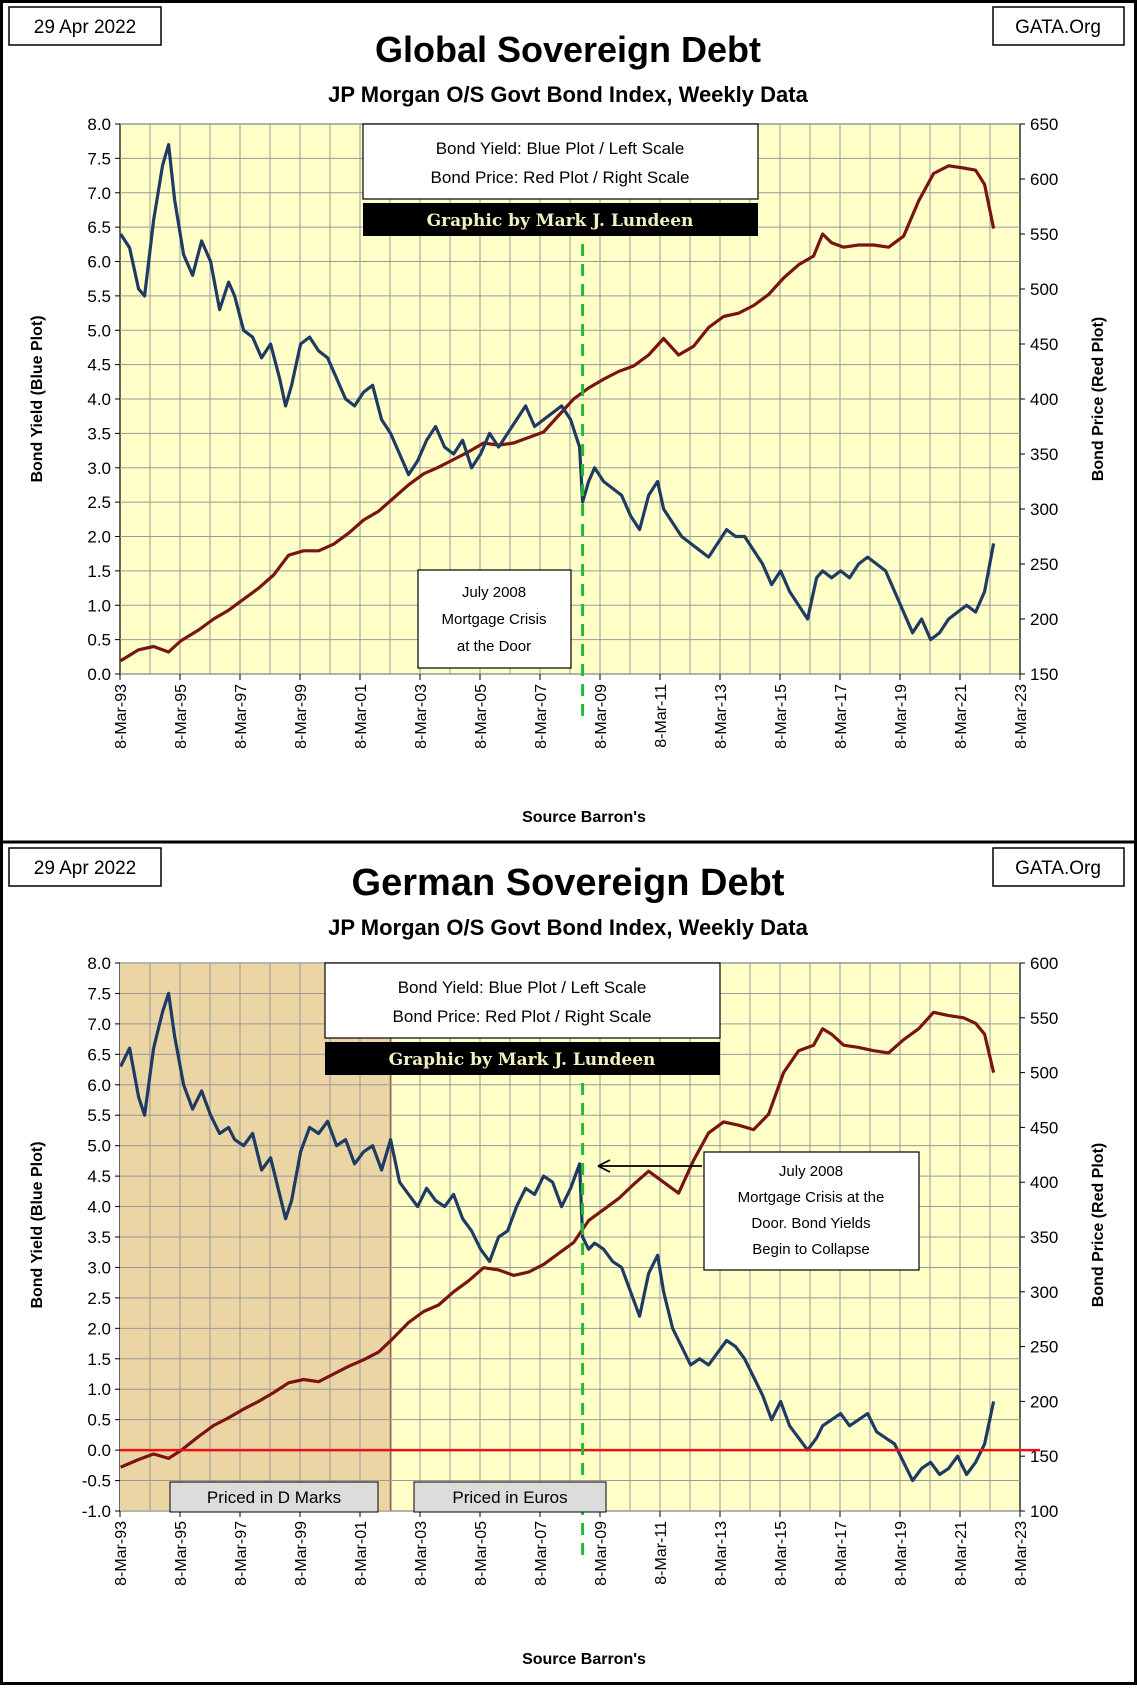 The height and width of the screenshot is (1690, 1137). Describe the element at coordinates (99, 1146) in the screenshot. I see `left-tick-label: 5.0` at that location.